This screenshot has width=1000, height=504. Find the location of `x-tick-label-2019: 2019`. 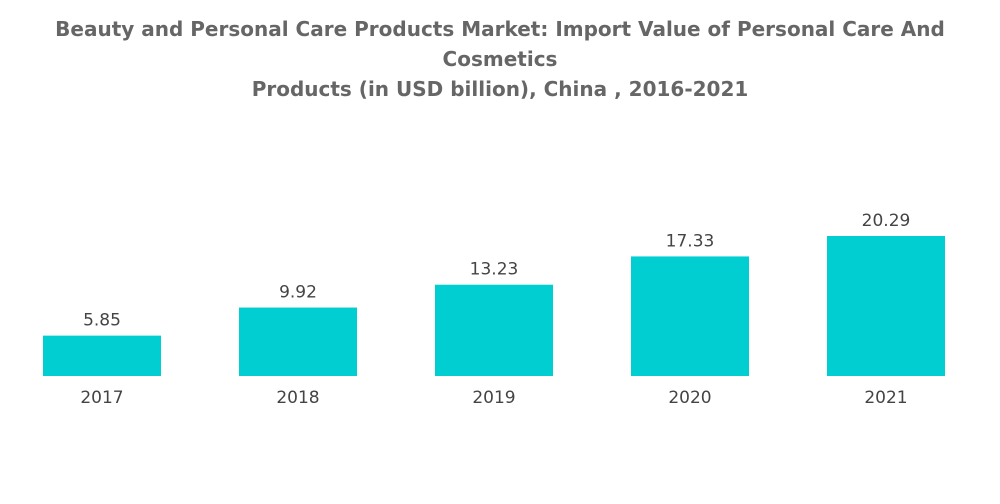

x-tick-label-2019: 2019 is located at coordinates (493, 398).